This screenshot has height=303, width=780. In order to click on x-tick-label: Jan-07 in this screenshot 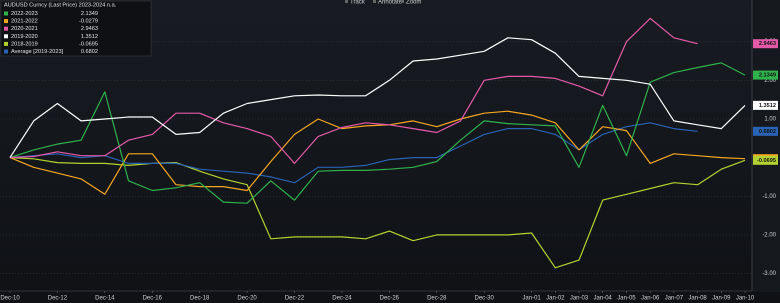, I will do `click(674, 299)`.